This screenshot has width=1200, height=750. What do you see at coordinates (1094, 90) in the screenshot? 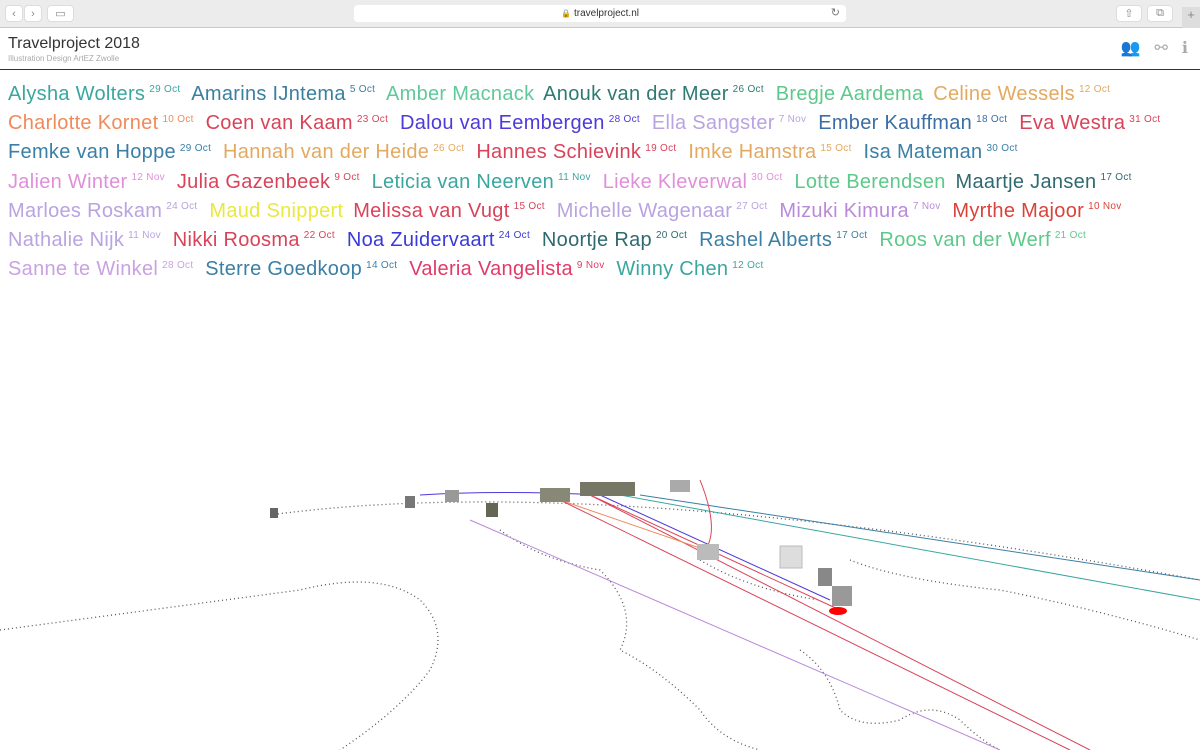
I see `student-date: 12 Oct` at bounding box center [1094, 90].